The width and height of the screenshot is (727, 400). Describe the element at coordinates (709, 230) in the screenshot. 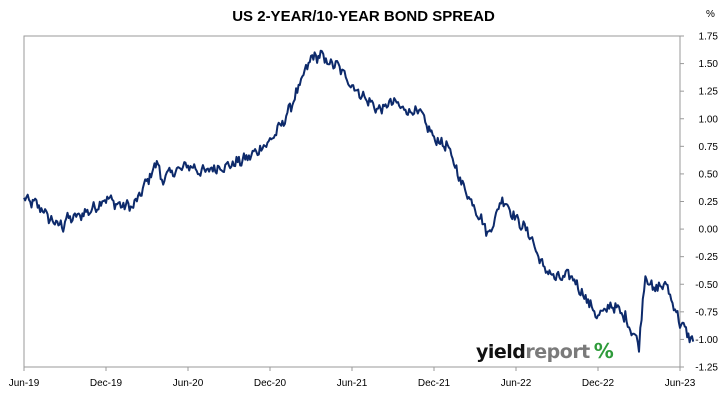

I see `y-tick-label: 0.00` at that location.